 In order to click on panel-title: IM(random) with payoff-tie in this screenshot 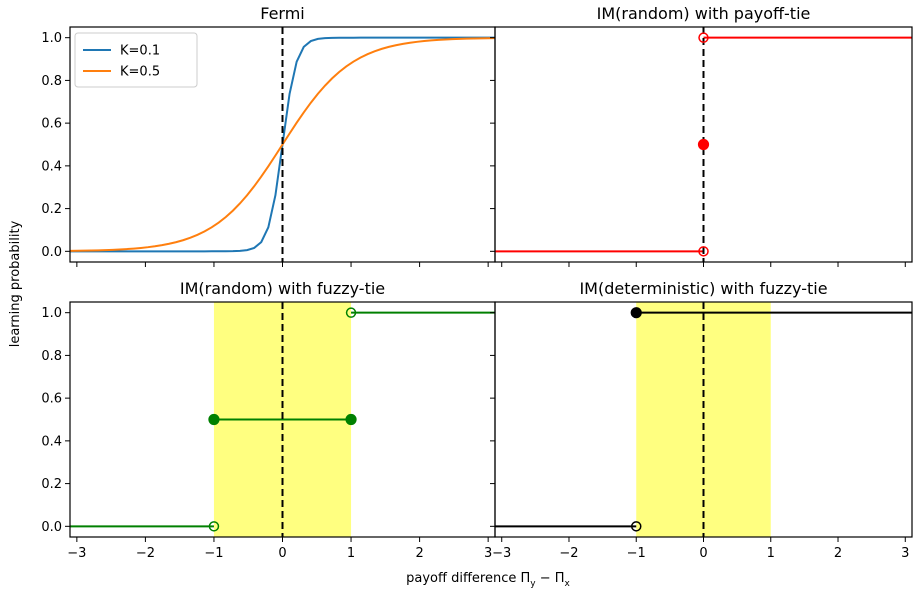, I will do `click(704, 13)`.